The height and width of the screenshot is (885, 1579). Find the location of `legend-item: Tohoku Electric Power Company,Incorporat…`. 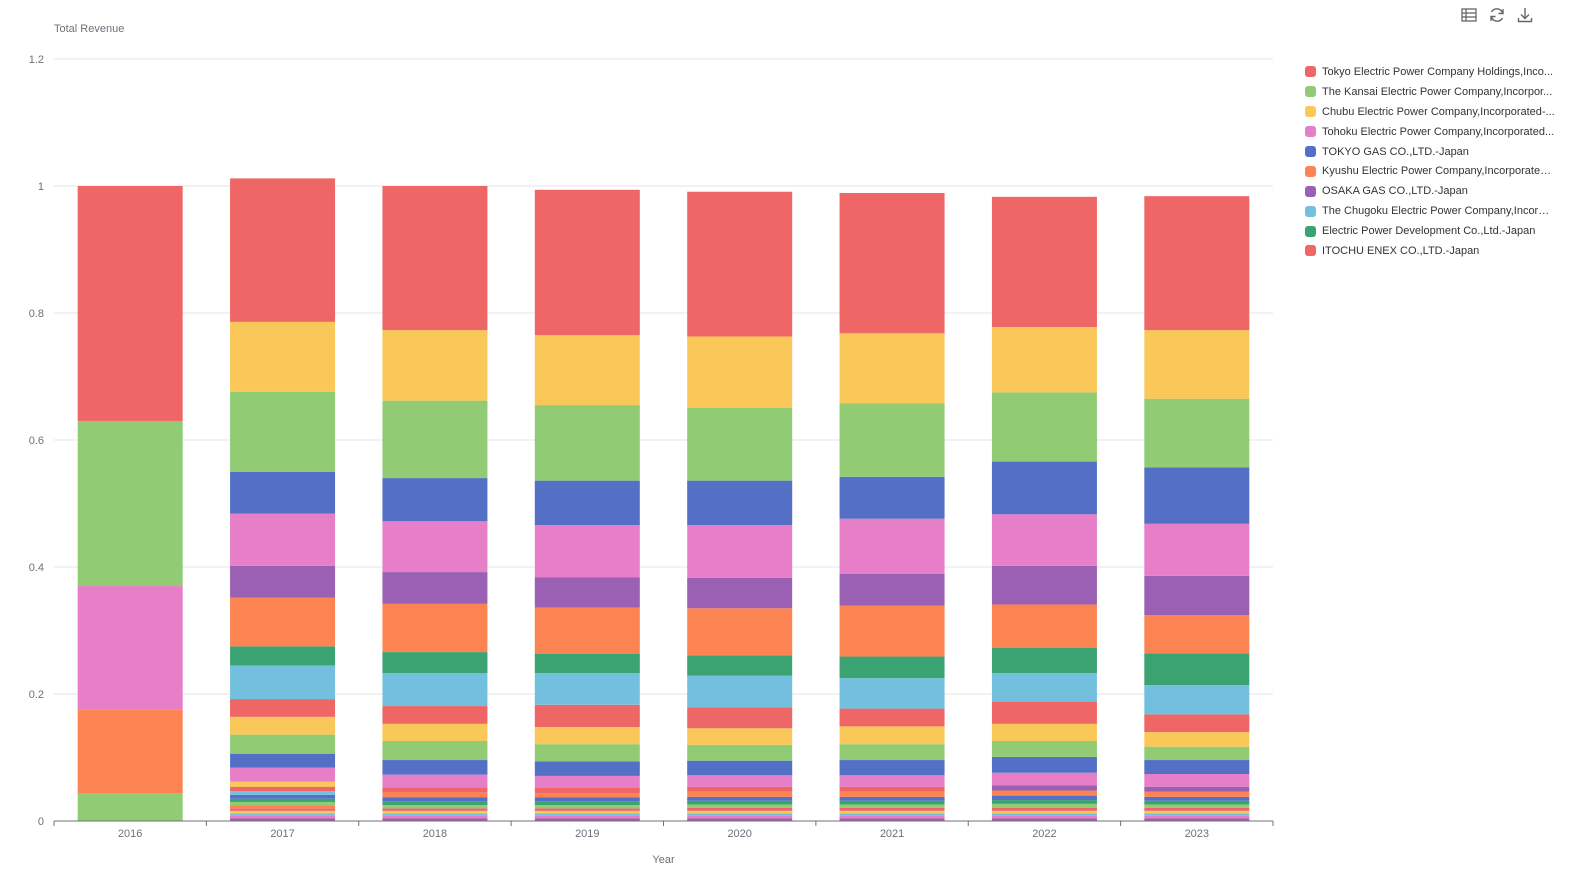

legend-item: Tohoku Electric Power Company,Incorporat… is located at coordinates (1430, 132).